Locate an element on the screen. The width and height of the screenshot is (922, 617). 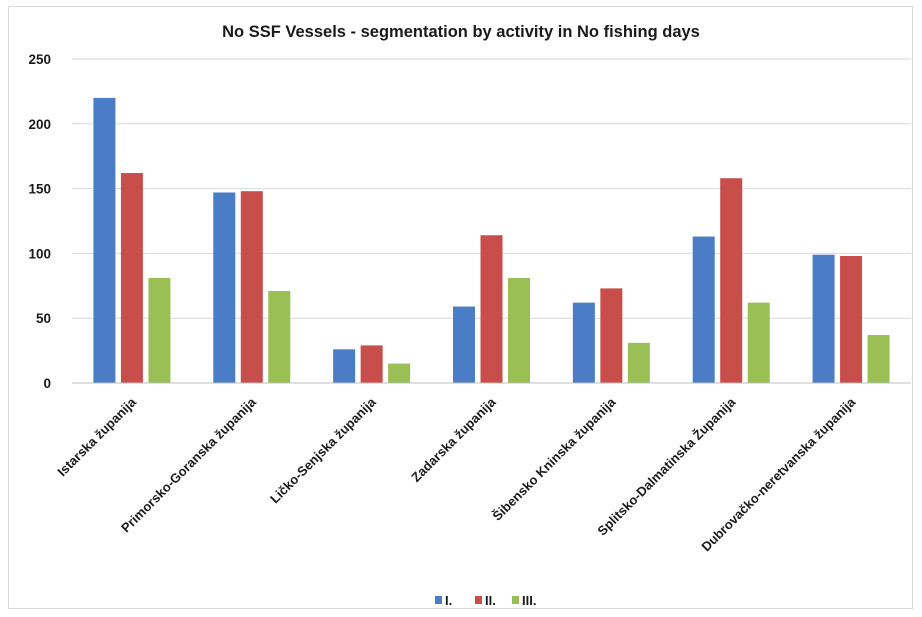
x-category-label: Istarska županija is located at coordinates (96, 436).